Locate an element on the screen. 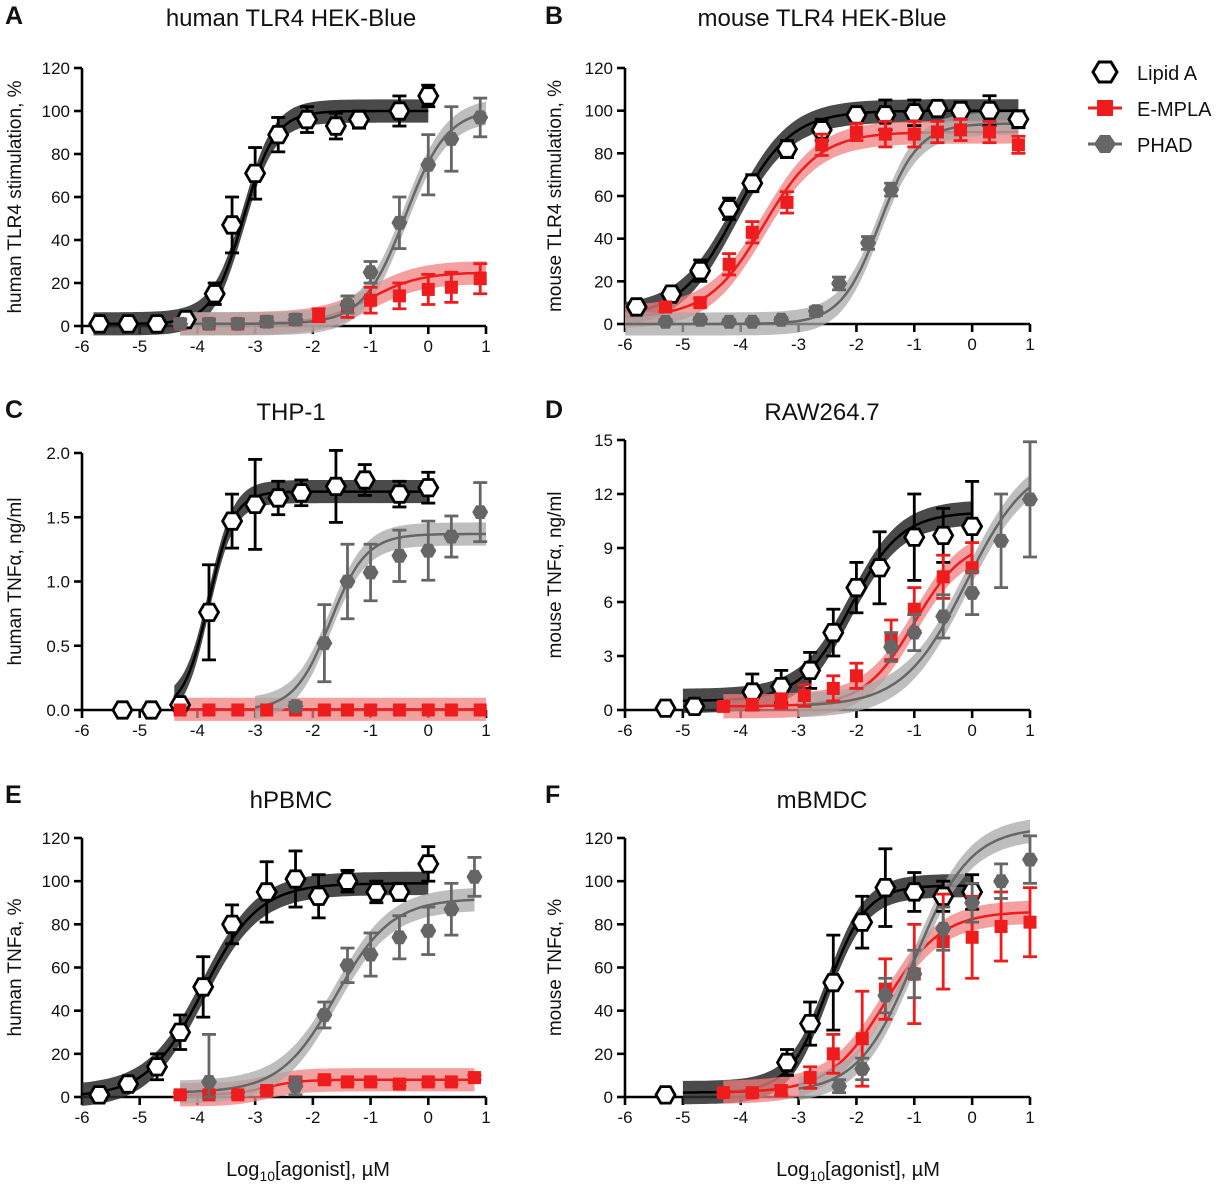 The height and width of the screenshot is (1186, 1224). legend-marker-lipid-a is located at coordinates (1105, 72).